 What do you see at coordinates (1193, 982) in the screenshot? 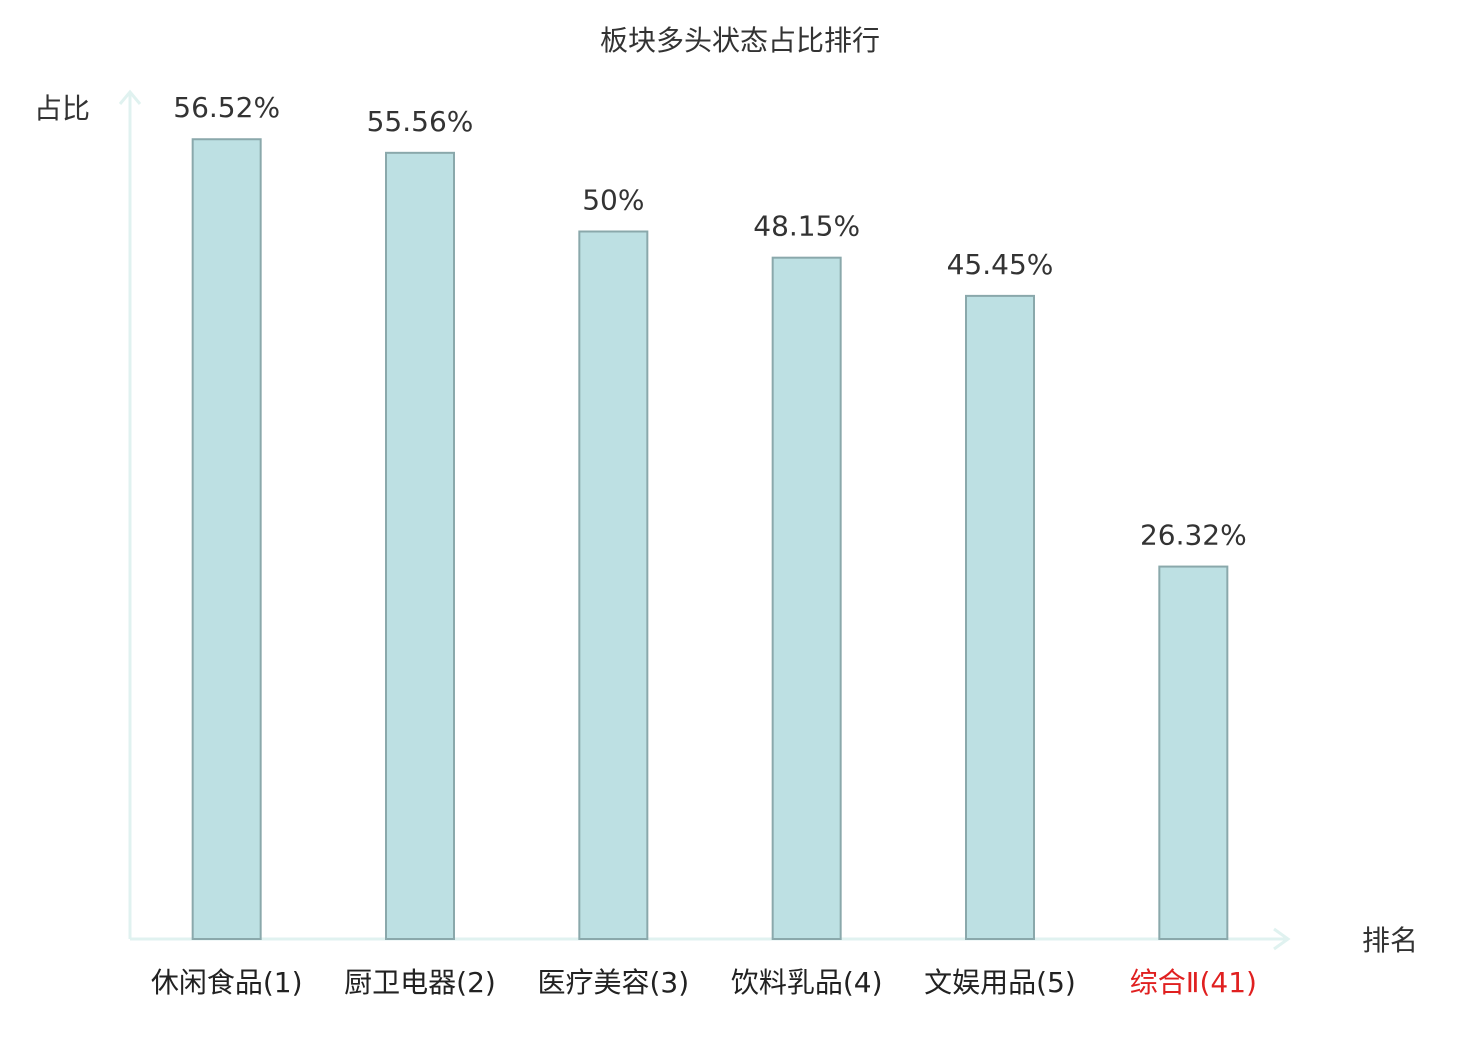
I see `x-tick-label: 综合Ⅱ(41)` at bounding box center [1193, 982].